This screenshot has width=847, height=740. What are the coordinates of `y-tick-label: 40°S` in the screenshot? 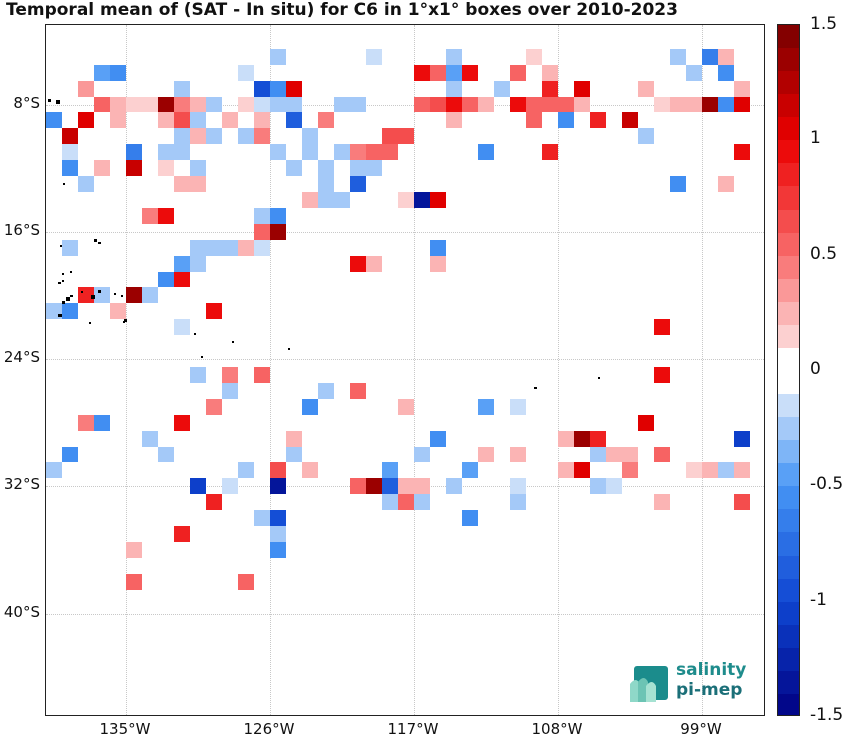 It's located at (21, 611).